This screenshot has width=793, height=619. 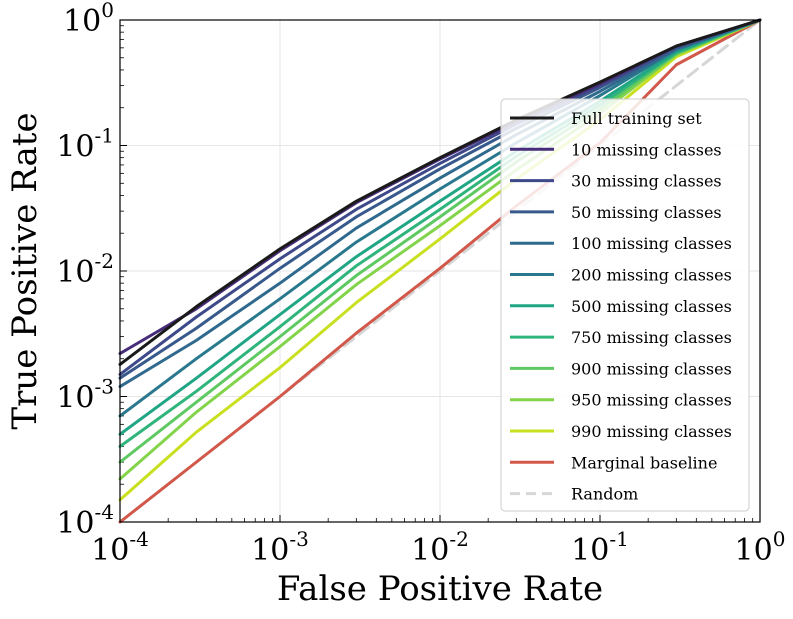 I want to click on legend-label: 10 missing classes, so click(x=646, y=149).